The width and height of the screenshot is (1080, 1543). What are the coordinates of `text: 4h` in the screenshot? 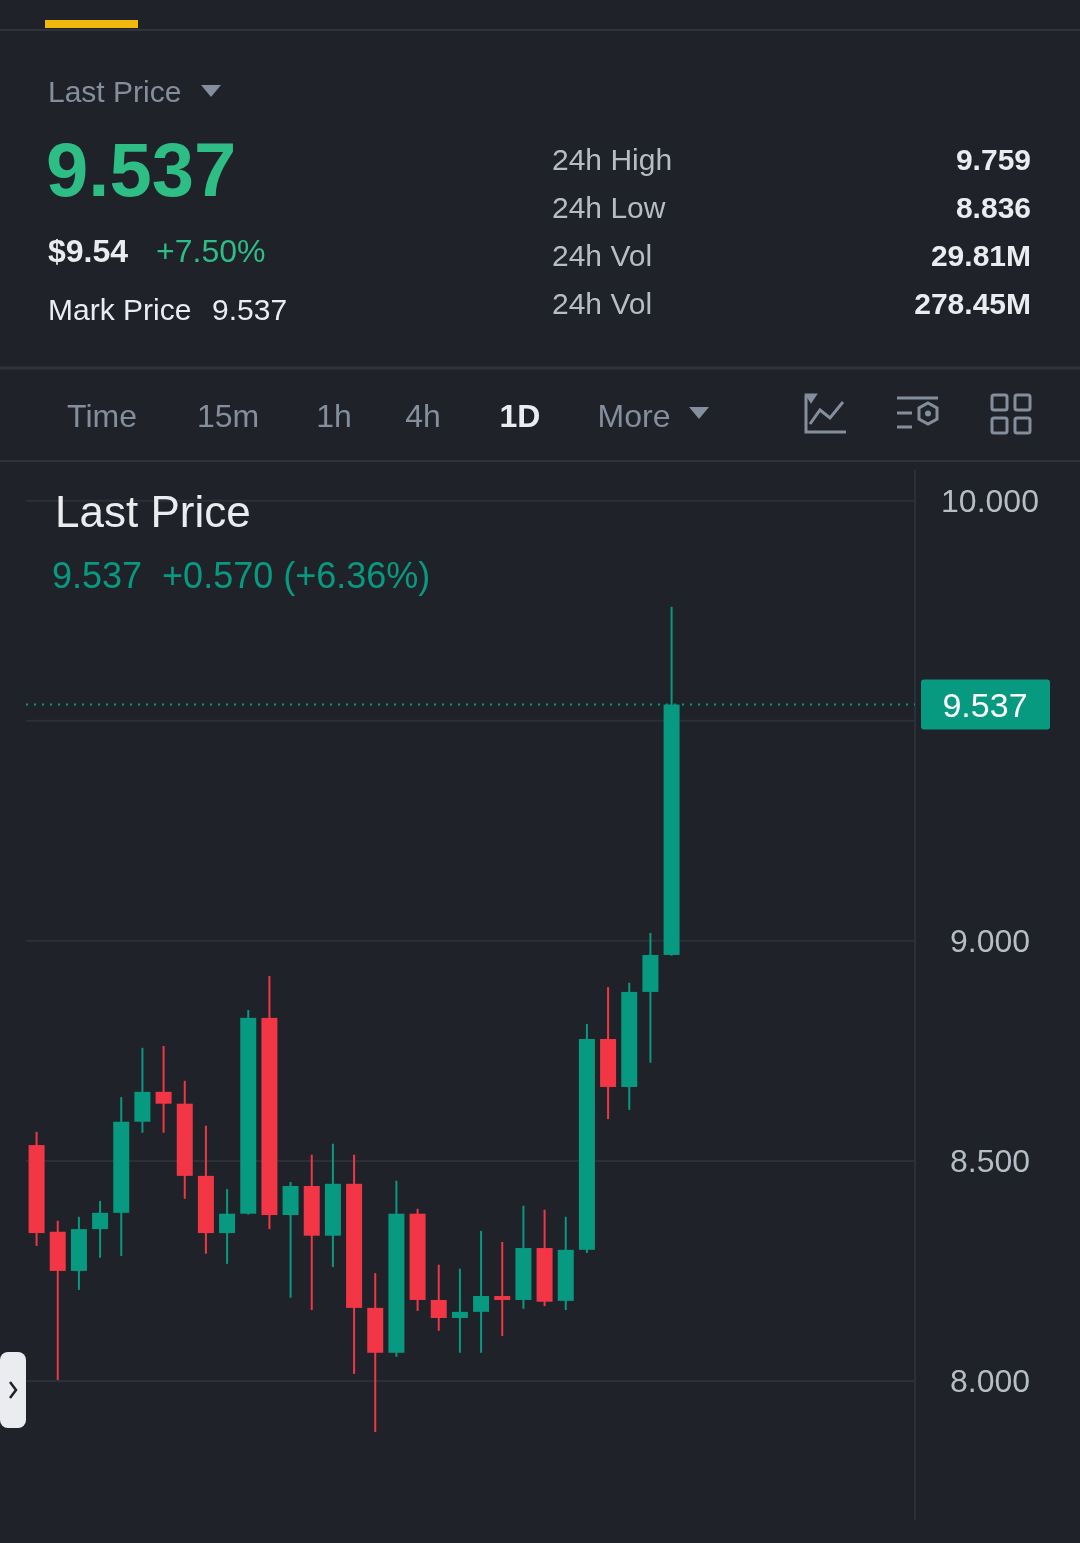 It's located at (423, 416).